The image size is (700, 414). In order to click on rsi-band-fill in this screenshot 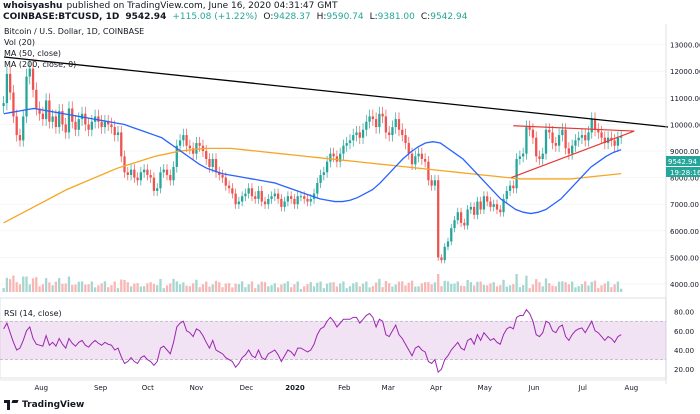, I will do `click(333, 340)`.